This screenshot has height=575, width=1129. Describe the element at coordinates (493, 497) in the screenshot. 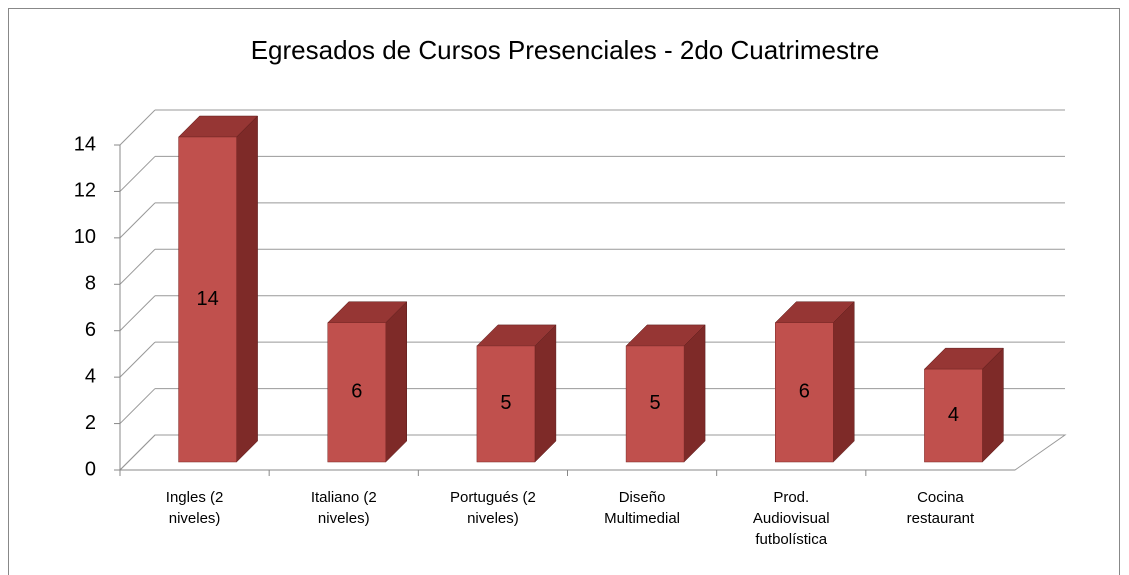

I see `x-tick-label-line: Portugués (2` at that location.